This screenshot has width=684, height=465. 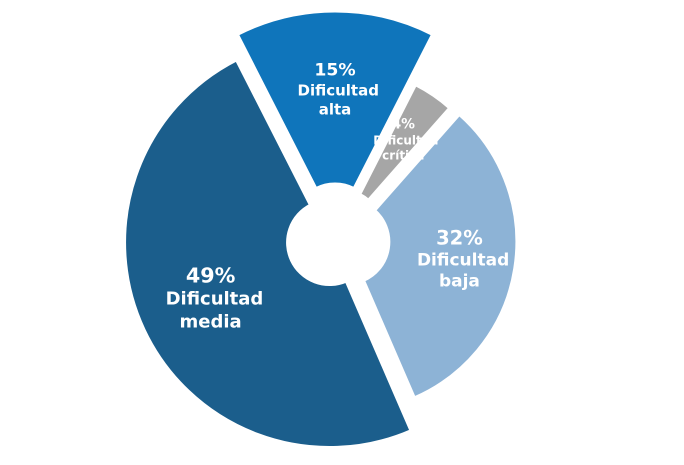 I want to click on value-label: 15%, so click(x=335, y=69).